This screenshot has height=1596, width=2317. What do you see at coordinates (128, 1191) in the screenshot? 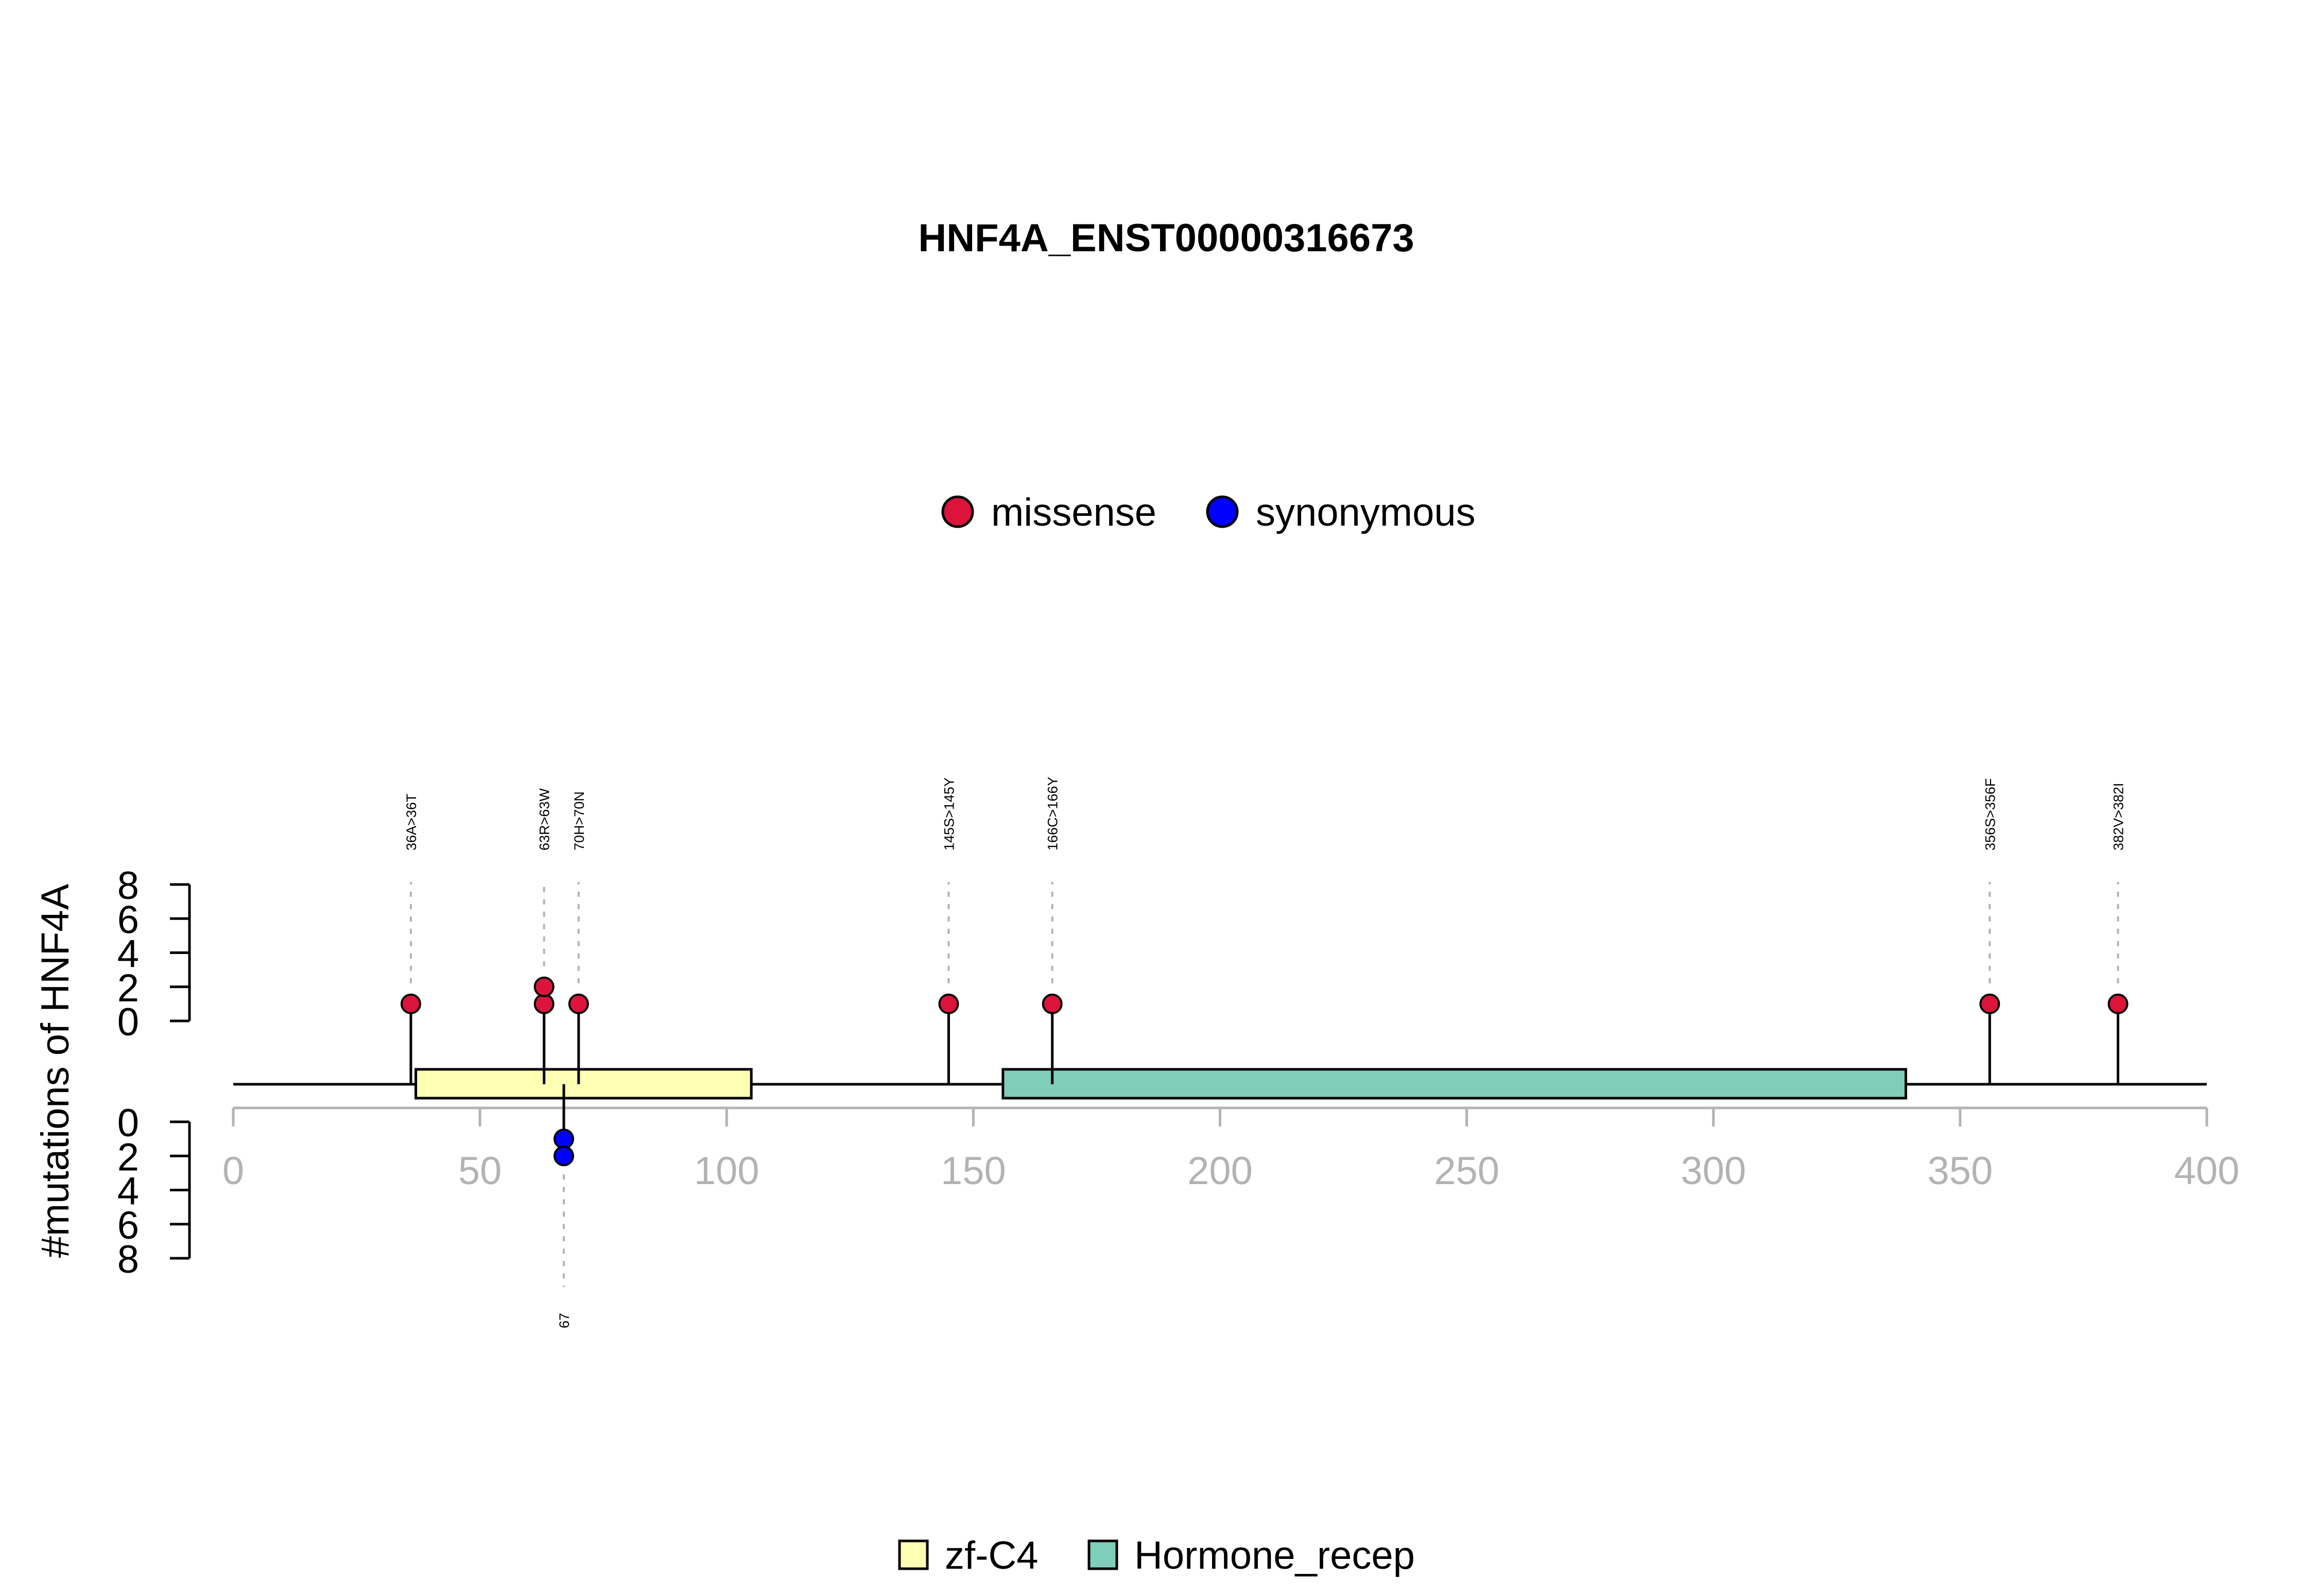
I see `y-bottom-tick-label: 4` at bounding box center [128, 1191].